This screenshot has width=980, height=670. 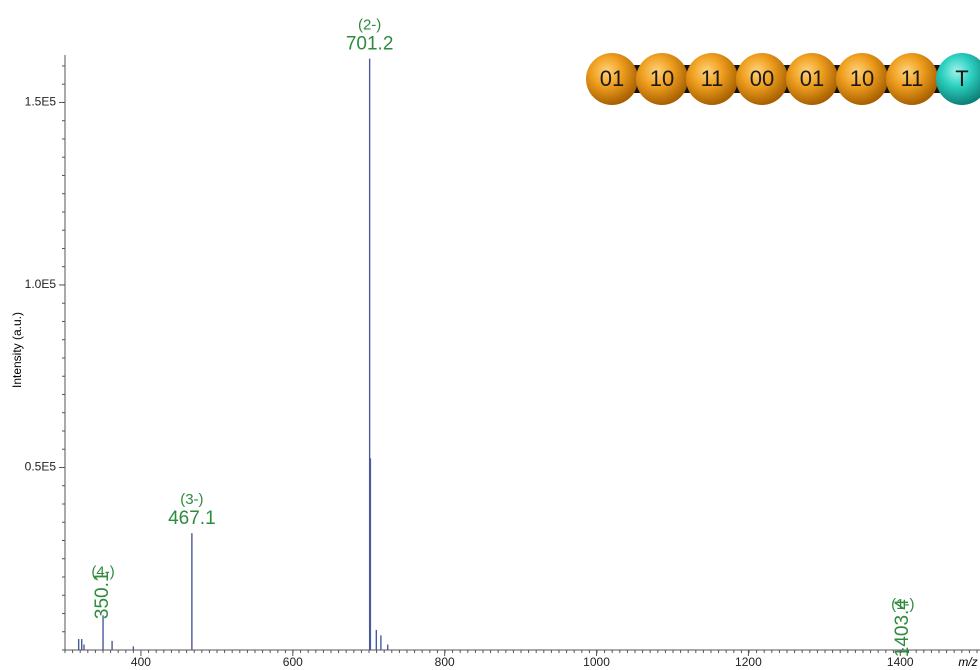 What do you see at coordinates (902, 604) in the screenshot?
I see `peak-charge-label: (1-)` at bounding box center [902, 604].